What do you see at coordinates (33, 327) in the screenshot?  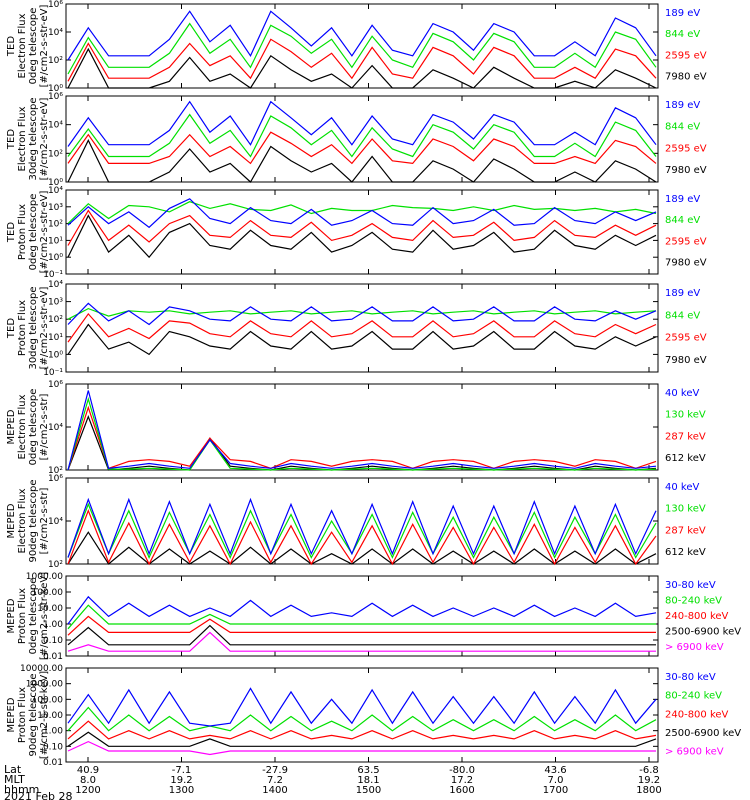 I see `y-axis-label-line: 30deg telescope` at bounding box center [33, 327].